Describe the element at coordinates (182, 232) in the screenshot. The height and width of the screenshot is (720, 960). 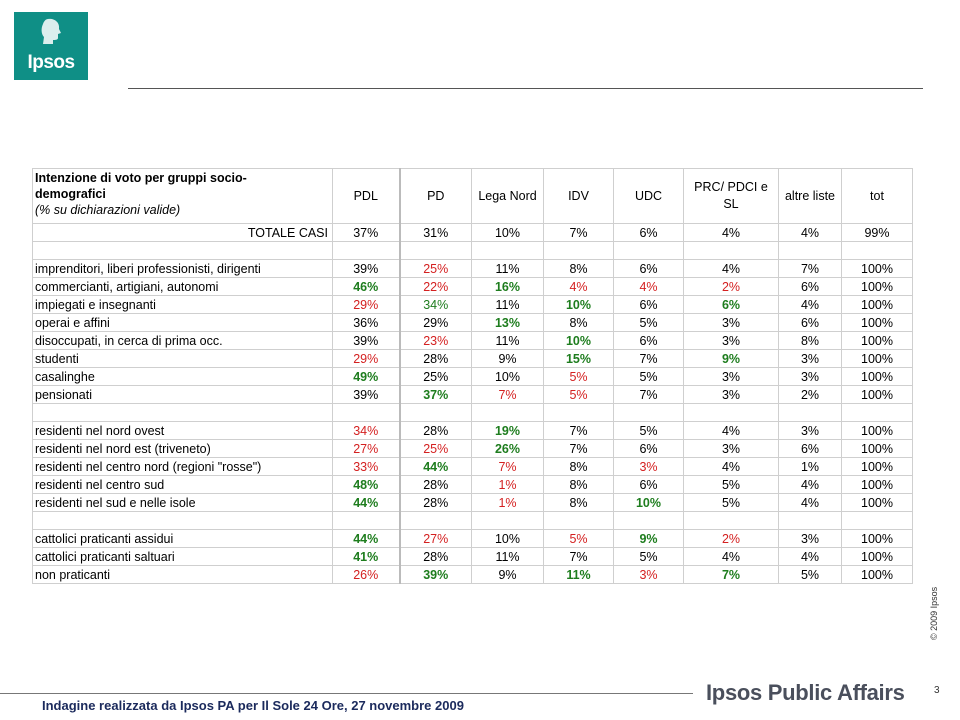
I see `row-label: TOTALE CASI` at that location.